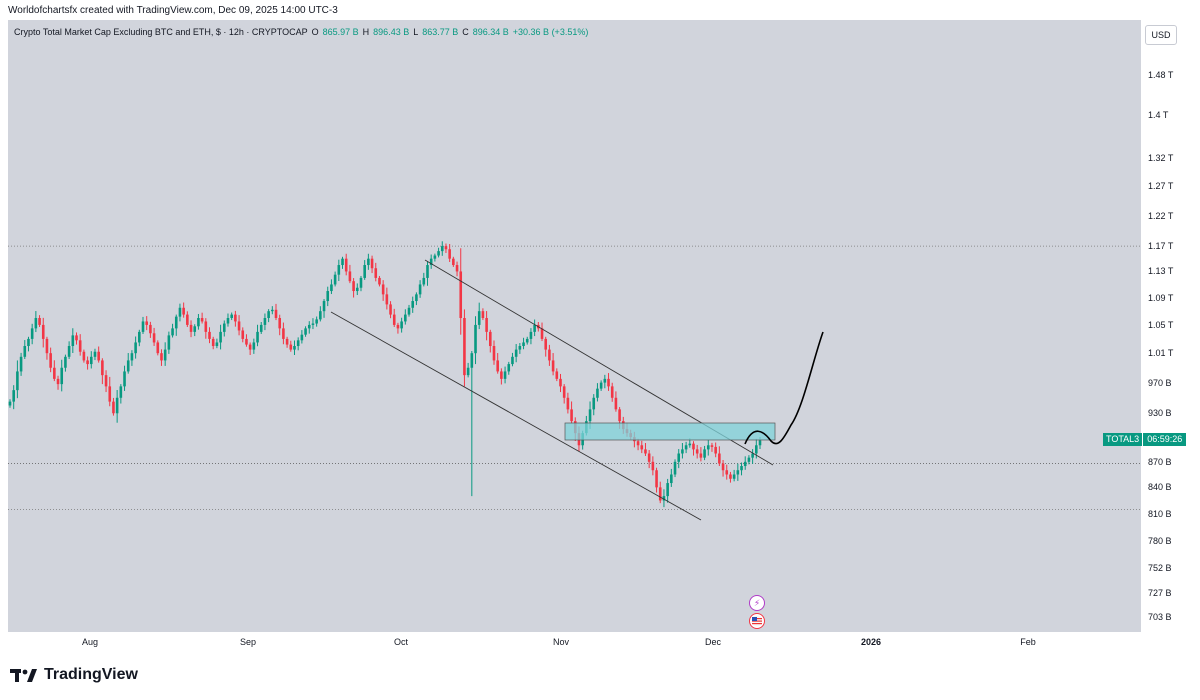 This screenshot has width=1200, height=700. What do you see at coordinates (757, 621) in the screenshot?
I see `event-flag-icon` at bounding box center [757, 621].